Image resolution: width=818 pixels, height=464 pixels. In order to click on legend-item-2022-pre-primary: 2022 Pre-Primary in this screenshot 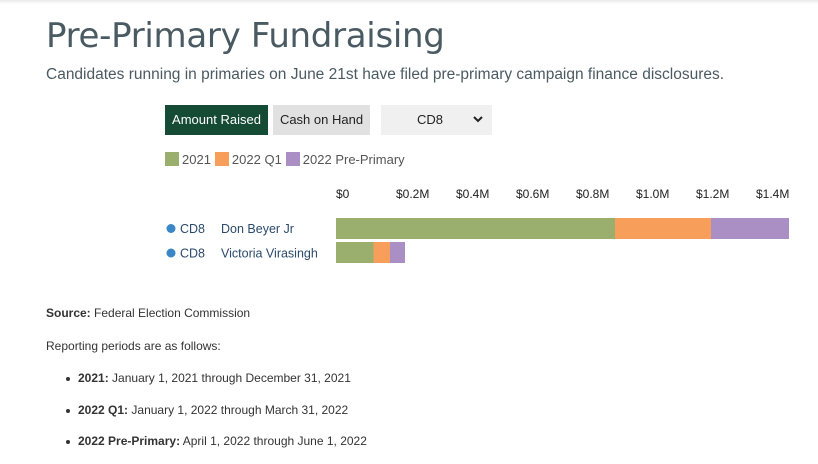, I will do `click(345, 159)`.